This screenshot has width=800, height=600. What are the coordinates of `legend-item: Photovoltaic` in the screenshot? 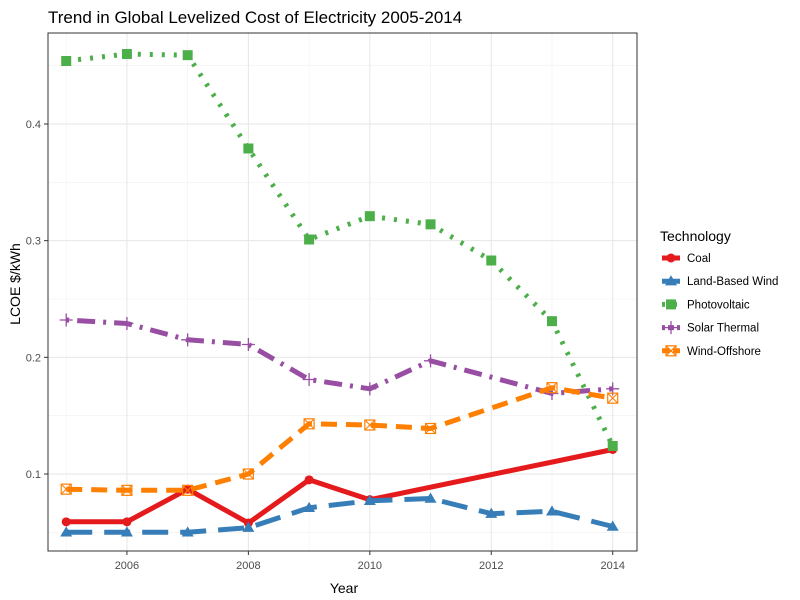 It's located at (706, 305).